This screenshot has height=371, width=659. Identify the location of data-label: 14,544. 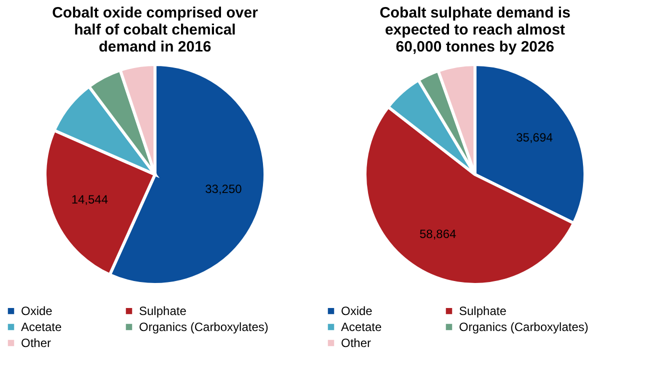
(89, 199).